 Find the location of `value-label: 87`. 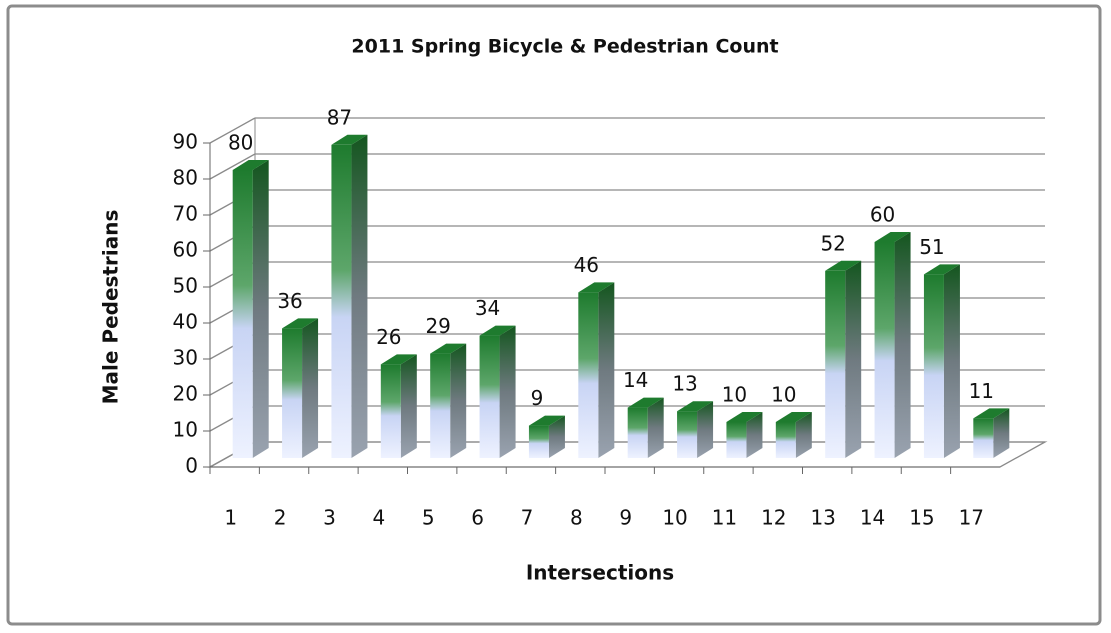

value-label: 87 is located at coordinates (339, 117).